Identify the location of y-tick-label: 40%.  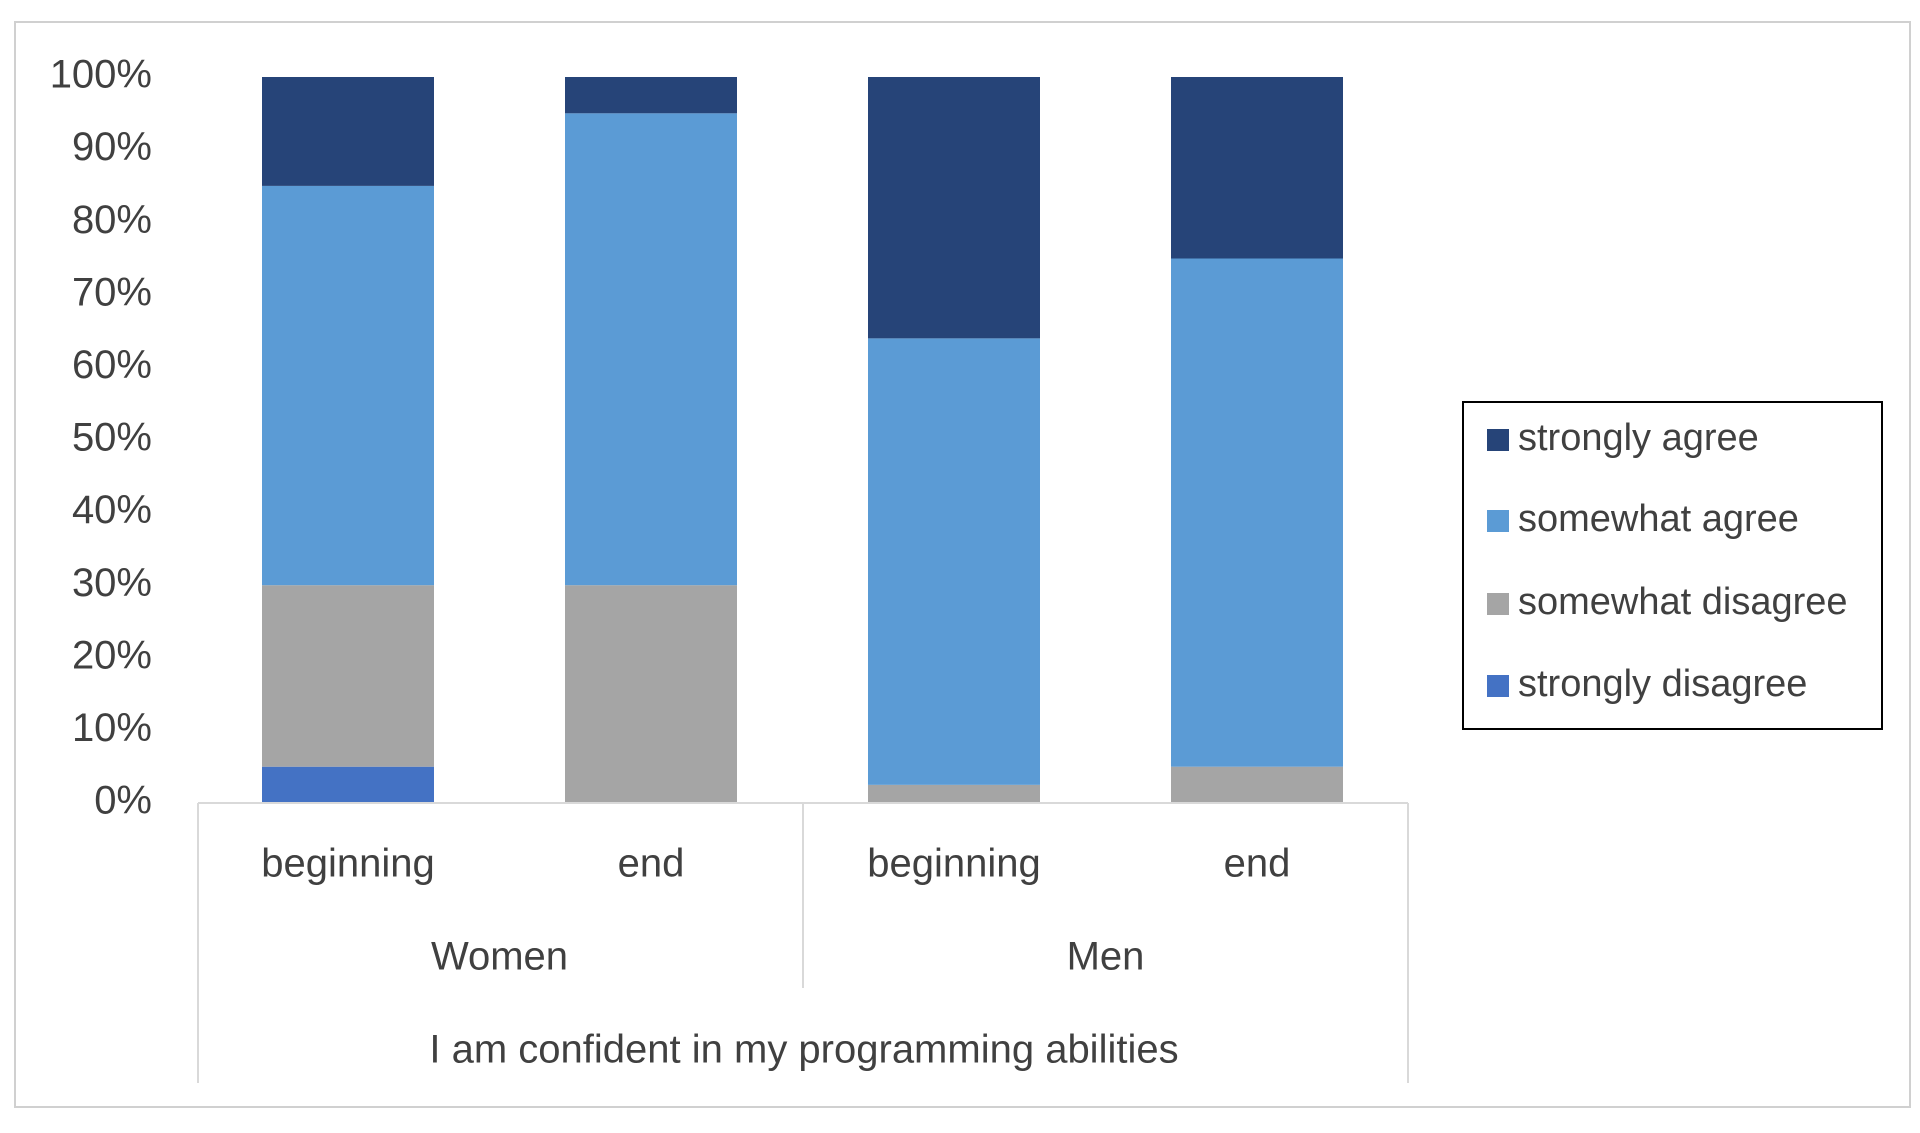
(112, 510).